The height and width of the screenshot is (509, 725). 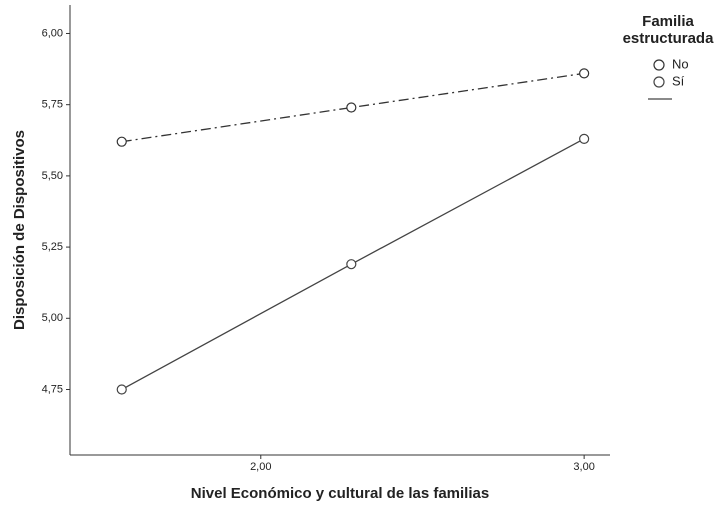 I want to click on x-tick-label: 3,00, so click(x=583, y=467).